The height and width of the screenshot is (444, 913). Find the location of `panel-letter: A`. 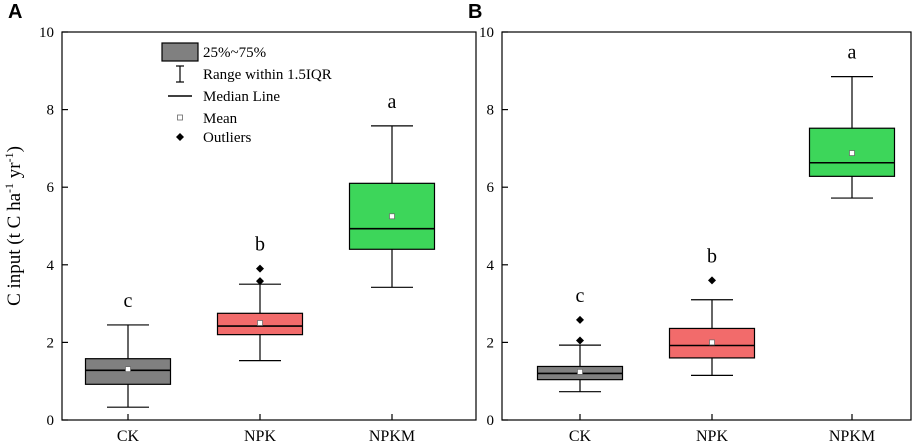

panel-letter: A is located at coordinates (15, 12).